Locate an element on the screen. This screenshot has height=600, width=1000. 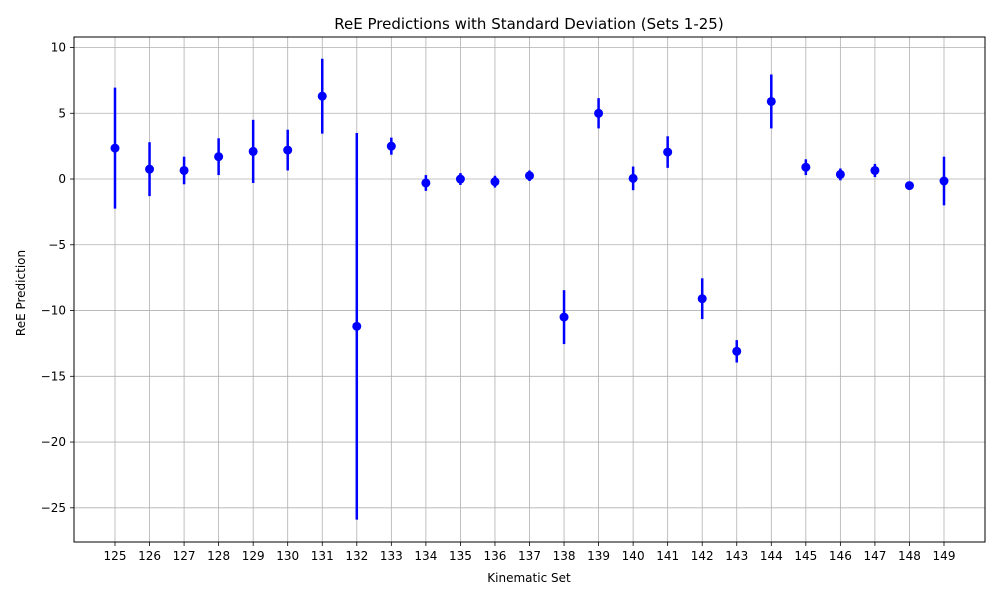
x-tick-label: 139 is located at coordinates (598, 556).